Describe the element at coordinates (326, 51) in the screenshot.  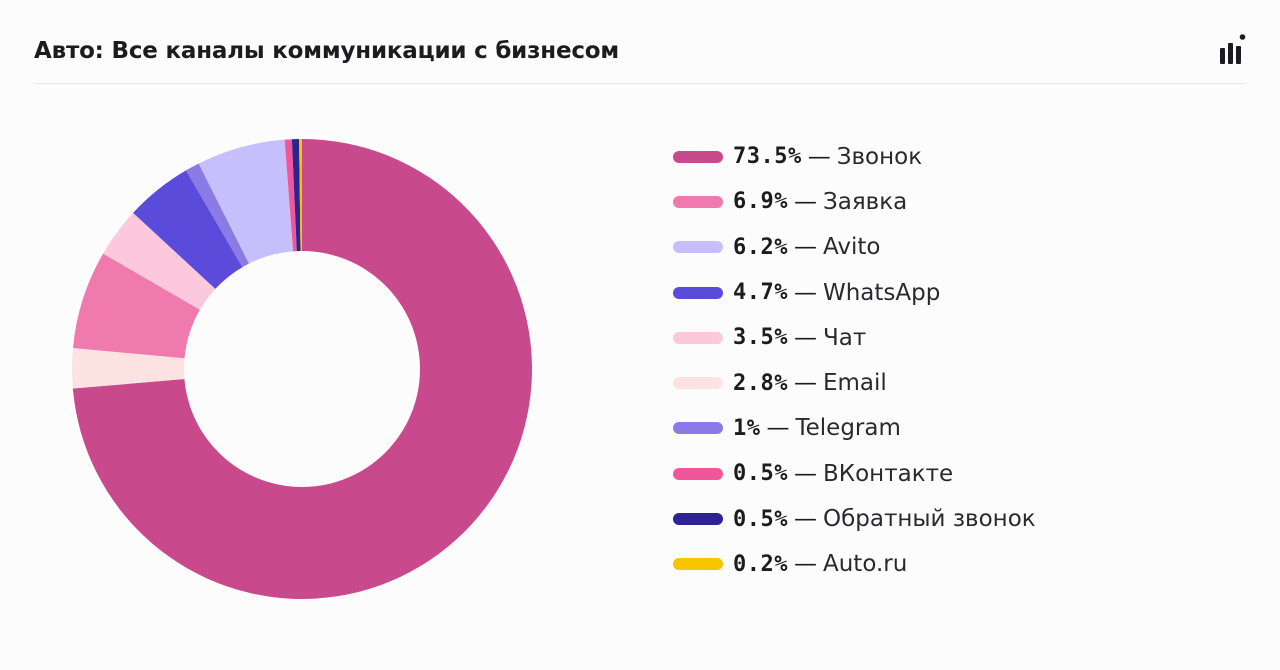
I see `chart-title: Авто: Все каналы коммуникации с бизнесом` at that location.